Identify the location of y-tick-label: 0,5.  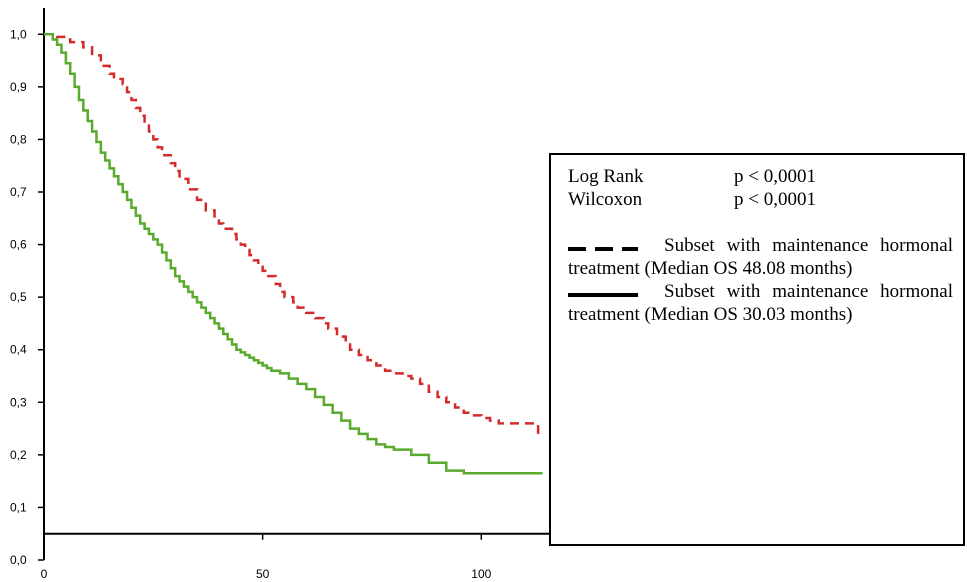
(18, 297).